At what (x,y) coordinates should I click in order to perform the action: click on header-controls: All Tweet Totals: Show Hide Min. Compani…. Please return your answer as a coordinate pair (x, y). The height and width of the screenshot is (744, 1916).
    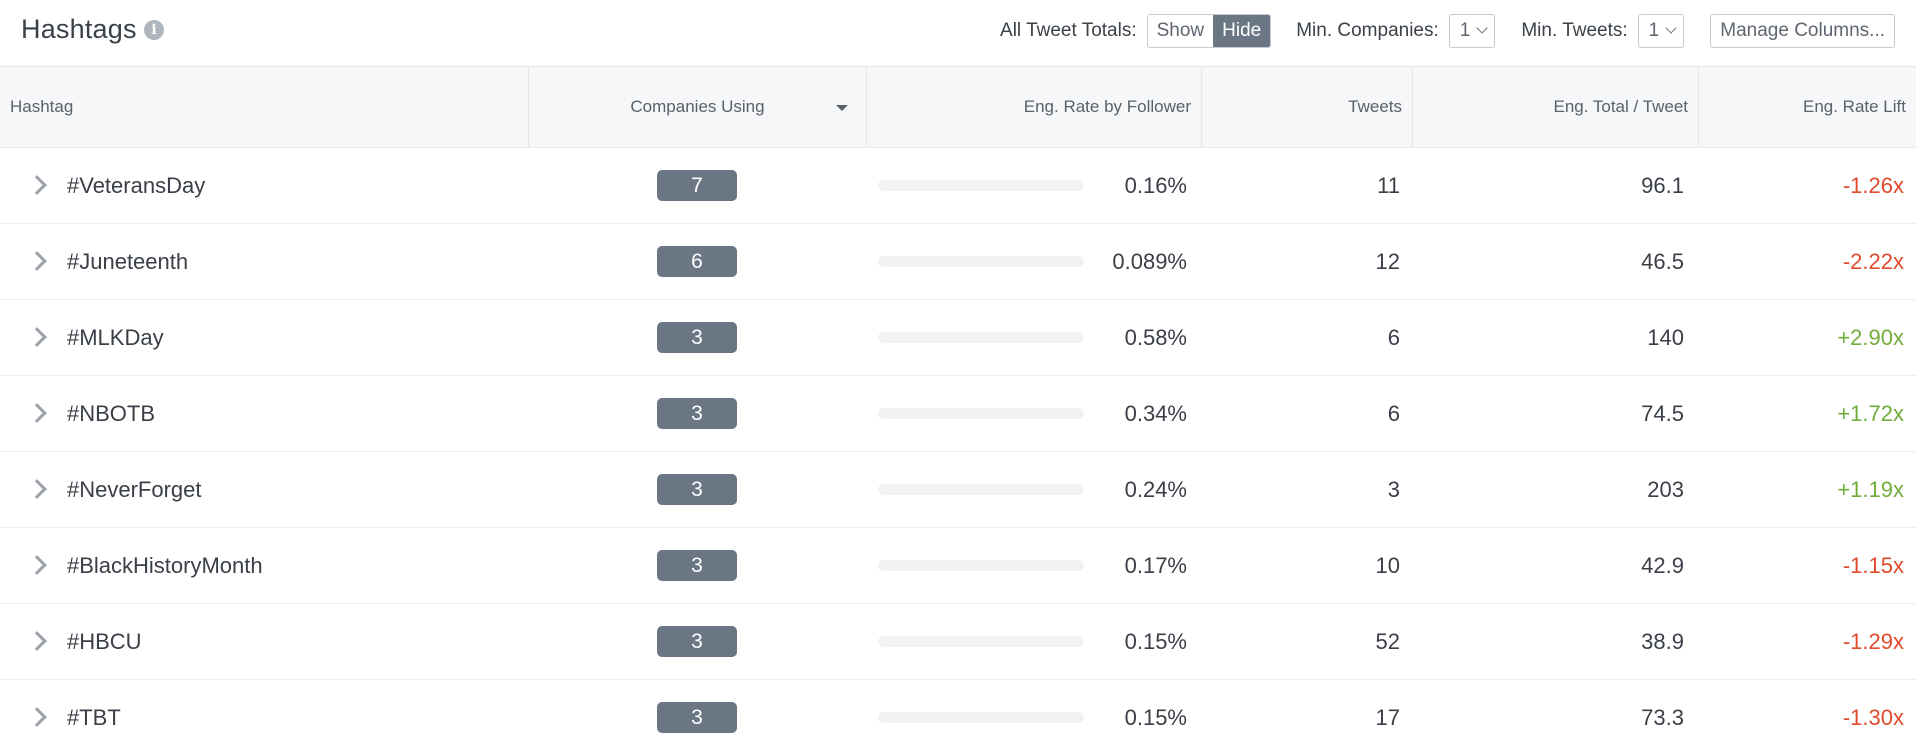
    Looking at the image, I should click on (1447, 31).